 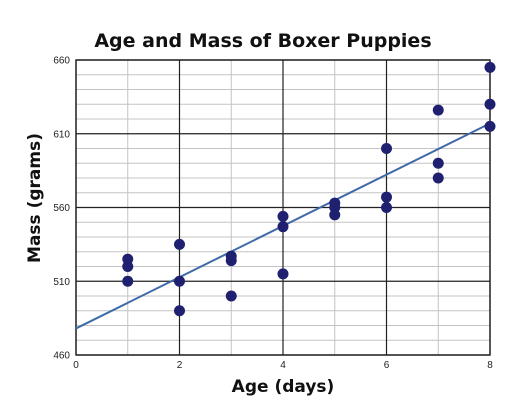 What do you see at coordinates (76, 365) in the screenshot?
I see `x-tick-label: 0` at bounding box center [76, 365].